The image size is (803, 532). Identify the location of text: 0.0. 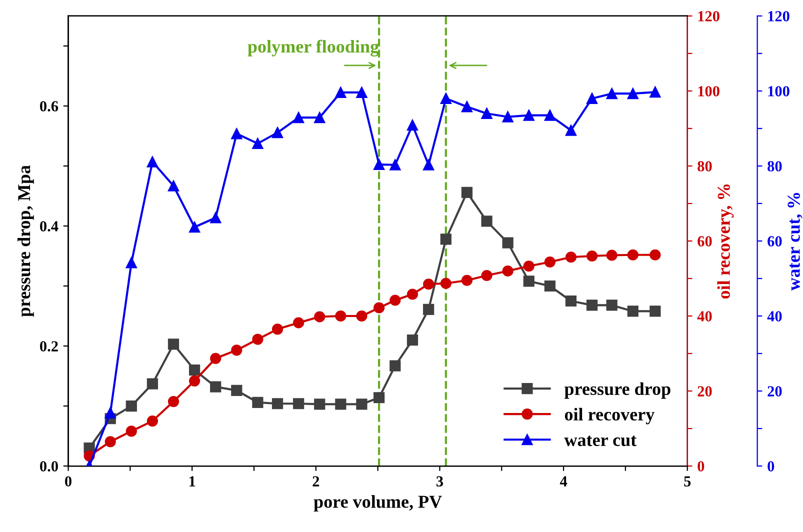
(49, 466).